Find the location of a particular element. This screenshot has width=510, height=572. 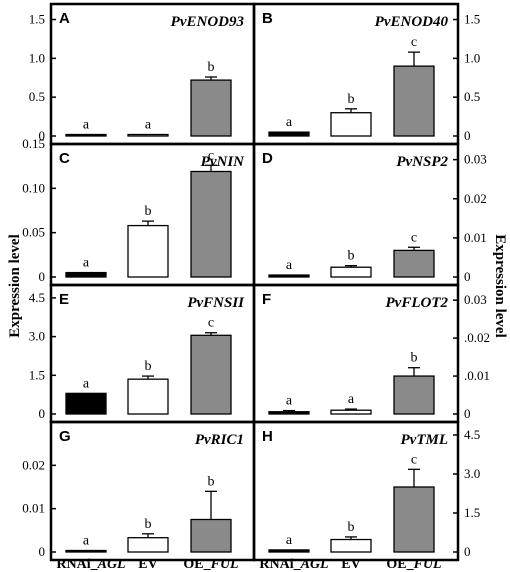

y-tick-label: .0.02 is located at coordinates (477, 337).